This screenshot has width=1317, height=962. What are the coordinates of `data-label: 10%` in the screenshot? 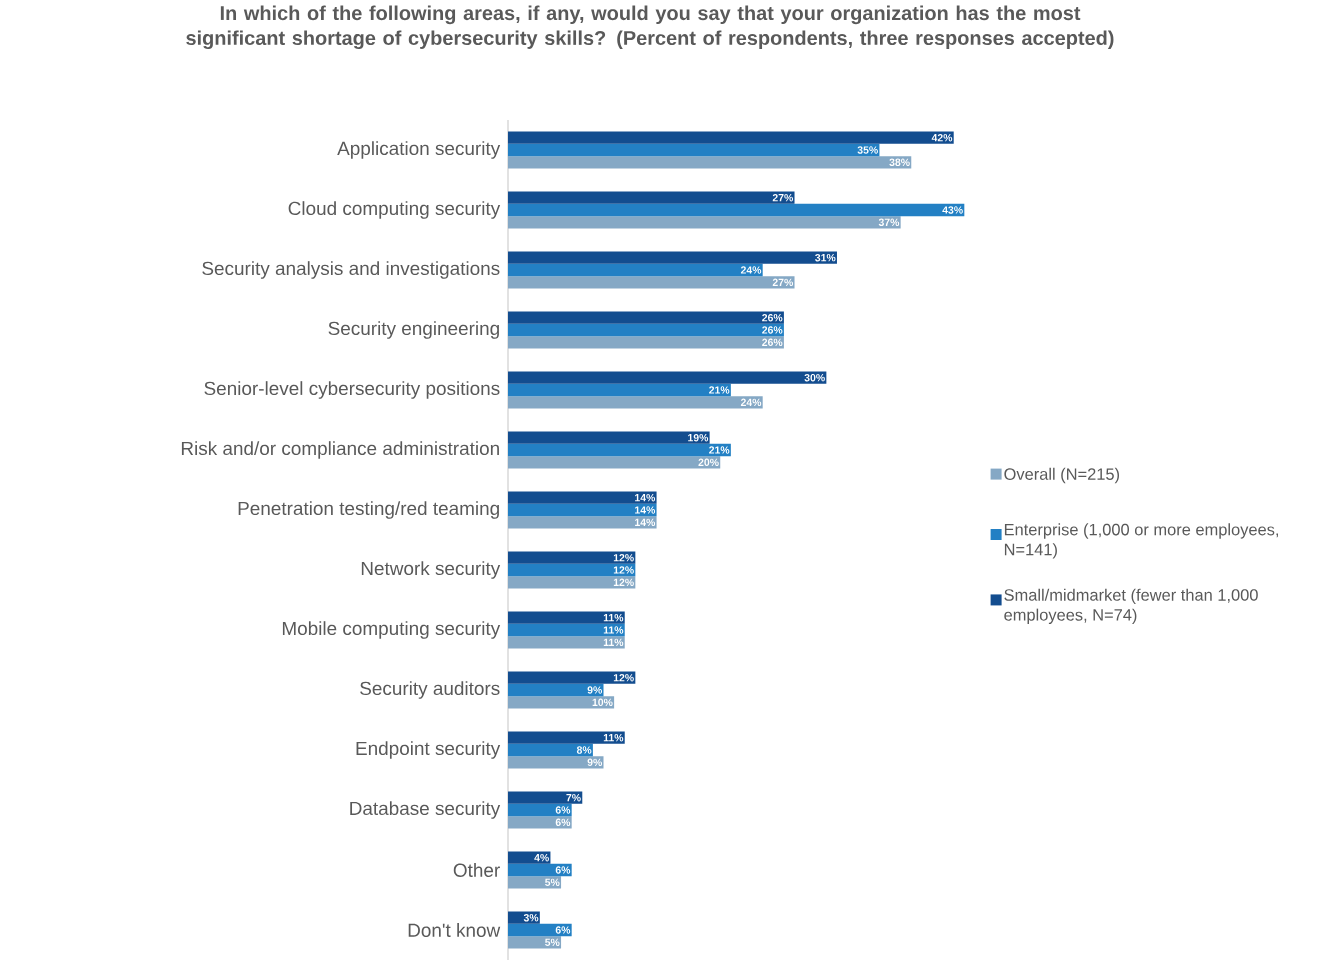 It's located at (602, 702).